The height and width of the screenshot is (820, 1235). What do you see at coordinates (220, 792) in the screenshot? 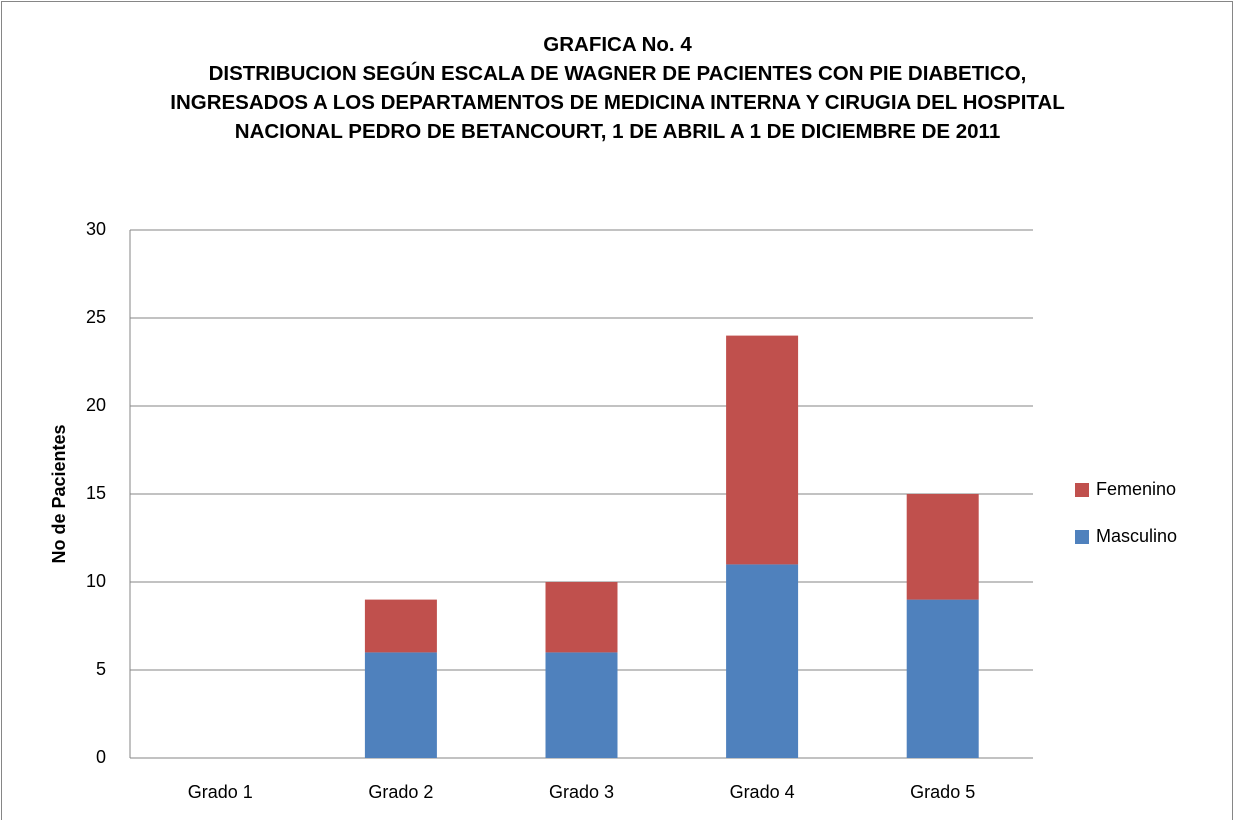
I see `x-tick-label: Grado 1` at bounding box center [220, 792].